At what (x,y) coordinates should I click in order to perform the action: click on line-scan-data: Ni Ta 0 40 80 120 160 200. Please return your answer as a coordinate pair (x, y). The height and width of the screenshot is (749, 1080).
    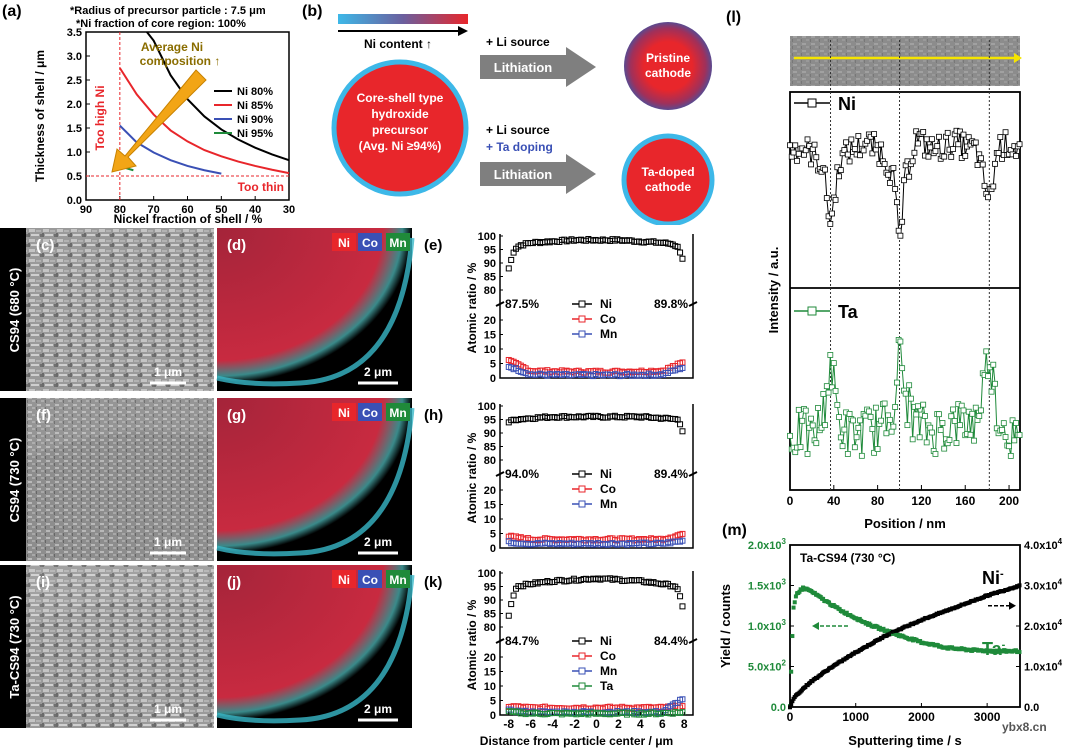
    Looking at the image, I should click on (905, 274).